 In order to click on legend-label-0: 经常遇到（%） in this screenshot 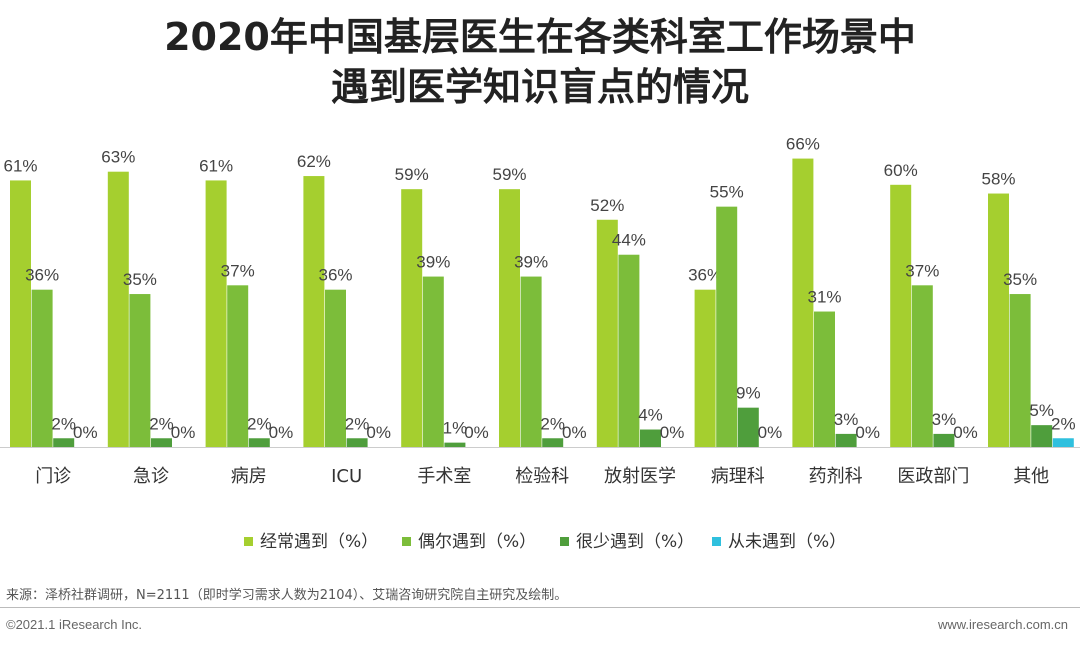, I will do `click(319, 542)`.